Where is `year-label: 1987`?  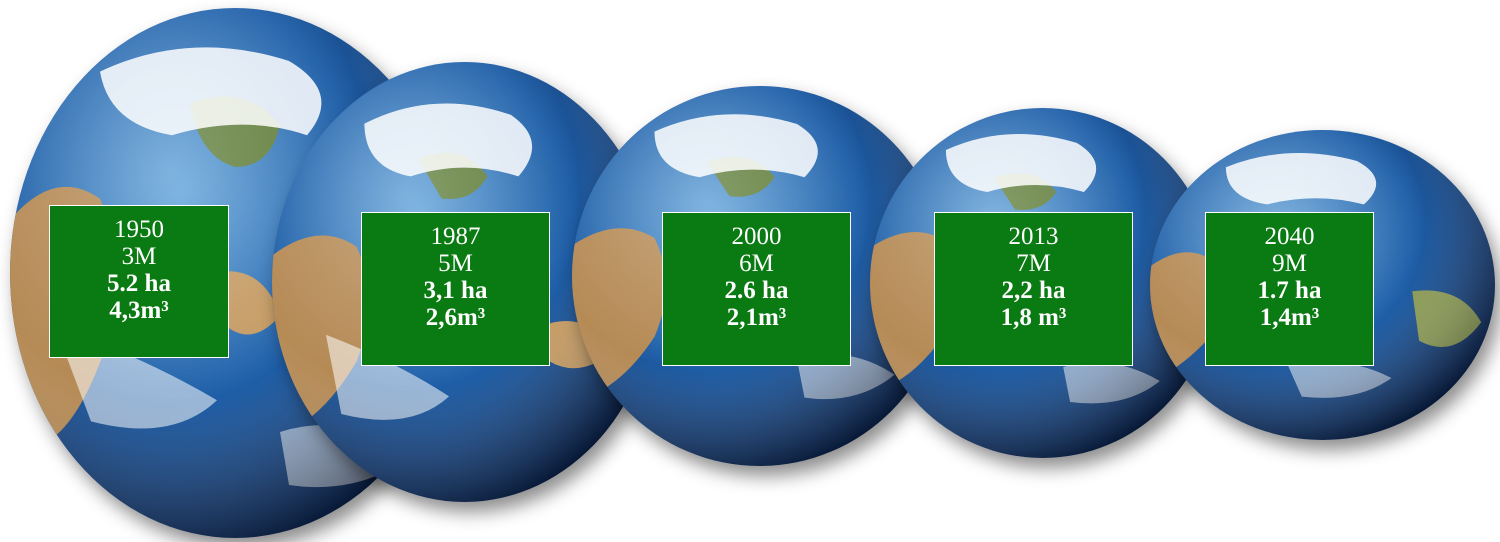 year-label: 1987 is located at coordinates (455, 236).